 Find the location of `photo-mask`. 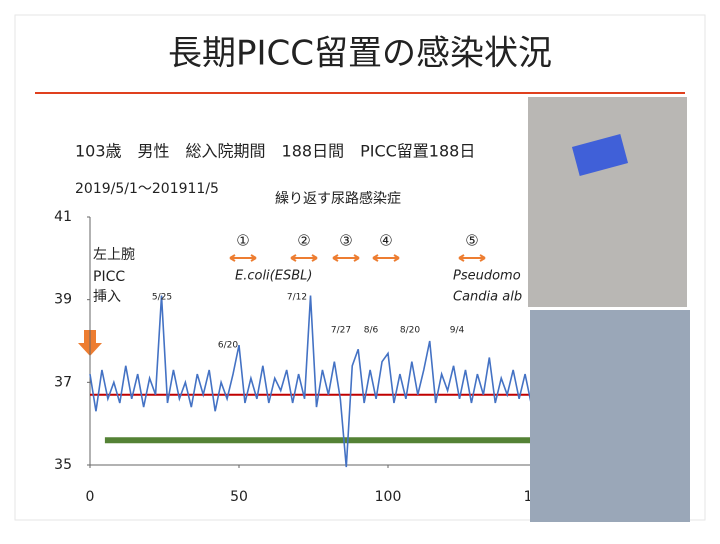

photo-mask is located at coordinates (600, 155).